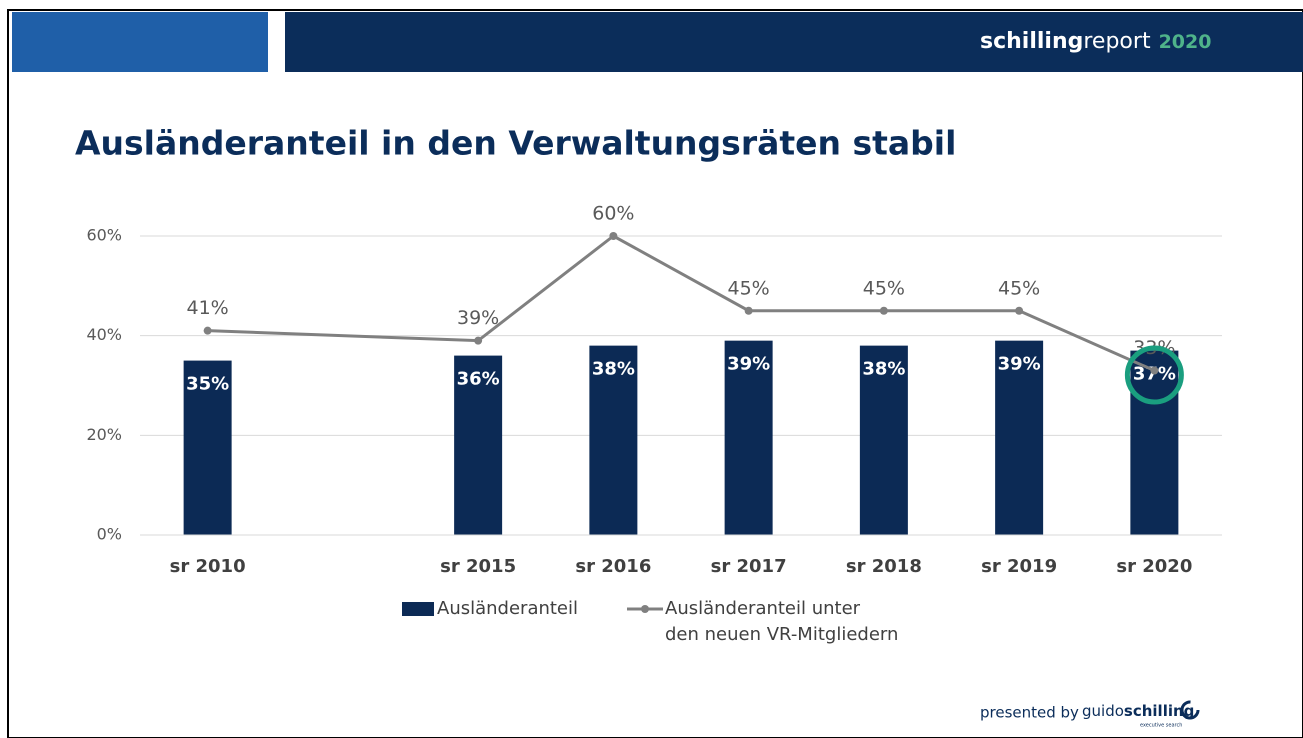 Image resolution: width=1303 pixels, height=738 pixels. What do you see at coordinates (613, 566) in the screenshot?
I see `x-tick-label: sr 2016` at bounding box center [613, 566].